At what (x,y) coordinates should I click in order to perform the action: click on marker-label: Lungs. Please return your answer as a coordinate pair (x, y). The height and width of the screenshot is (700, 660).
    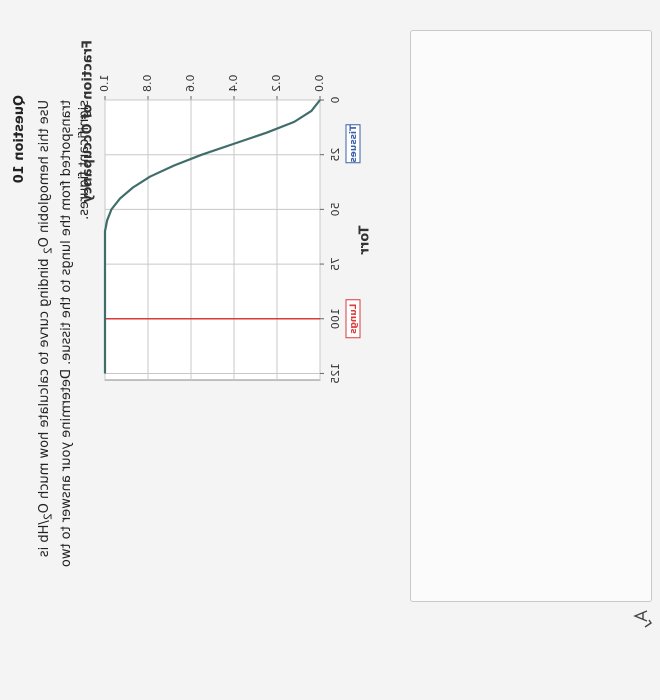
    Looking at the image, I should click on (354, 319).